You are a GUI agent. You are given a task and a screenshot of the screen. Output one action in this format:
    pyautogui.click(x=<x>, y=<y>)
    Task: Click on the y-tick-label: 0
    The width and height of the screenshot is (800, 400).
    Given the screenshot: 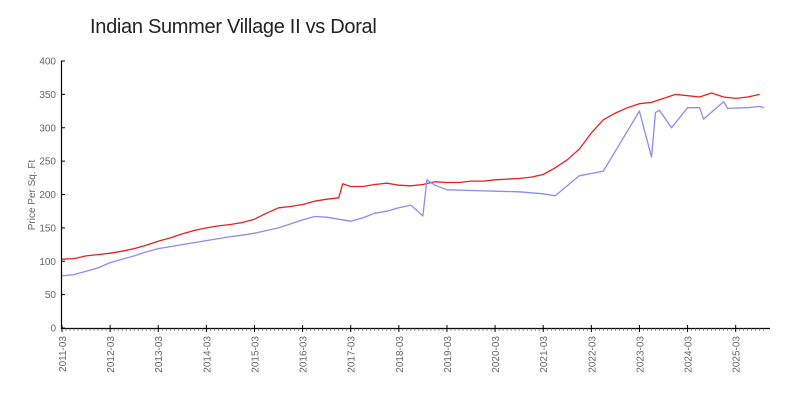 What is the action you would take?
    pyautogui.click(x=53, y=329)
    